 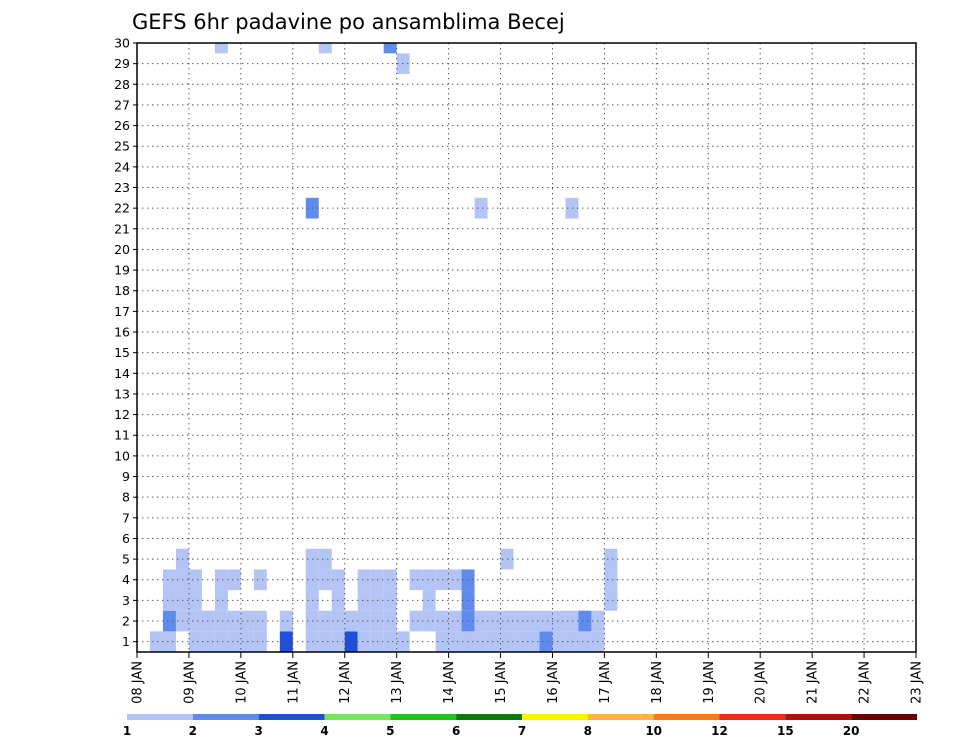 I want to click on y-tick-label: 24, so click(x=122, y=166).